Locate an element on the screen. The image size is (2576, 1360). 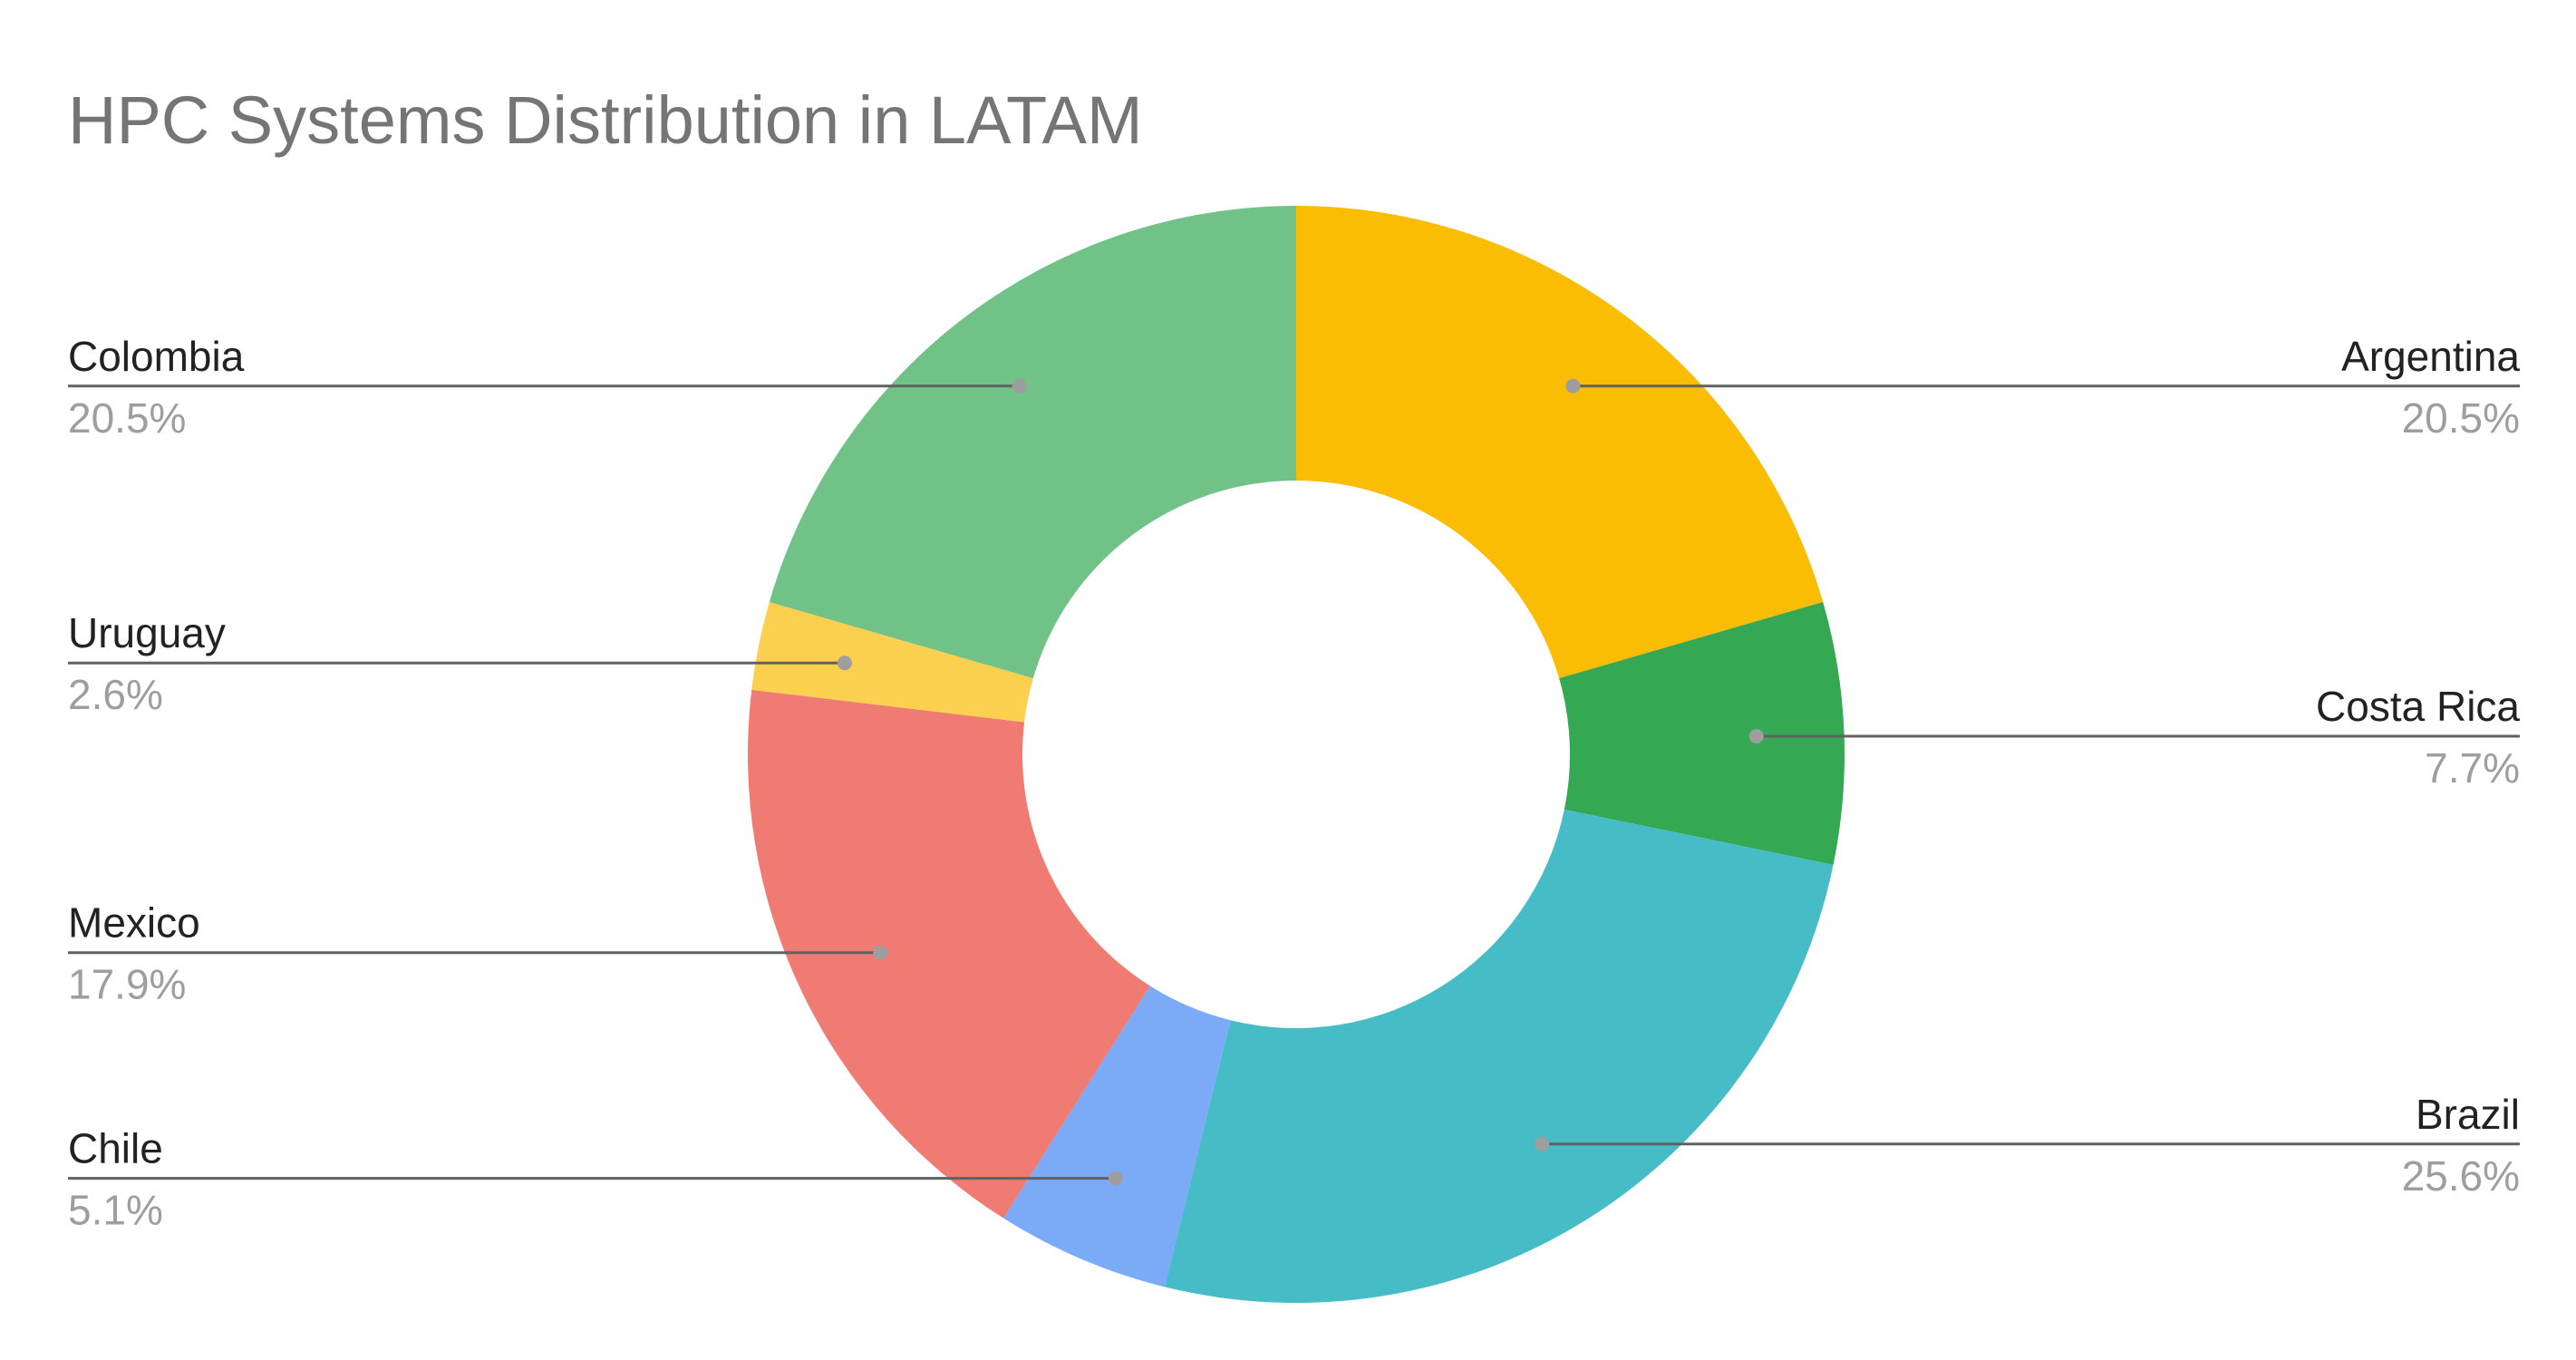
slice-argentina is located at coordinates (1560, 442).